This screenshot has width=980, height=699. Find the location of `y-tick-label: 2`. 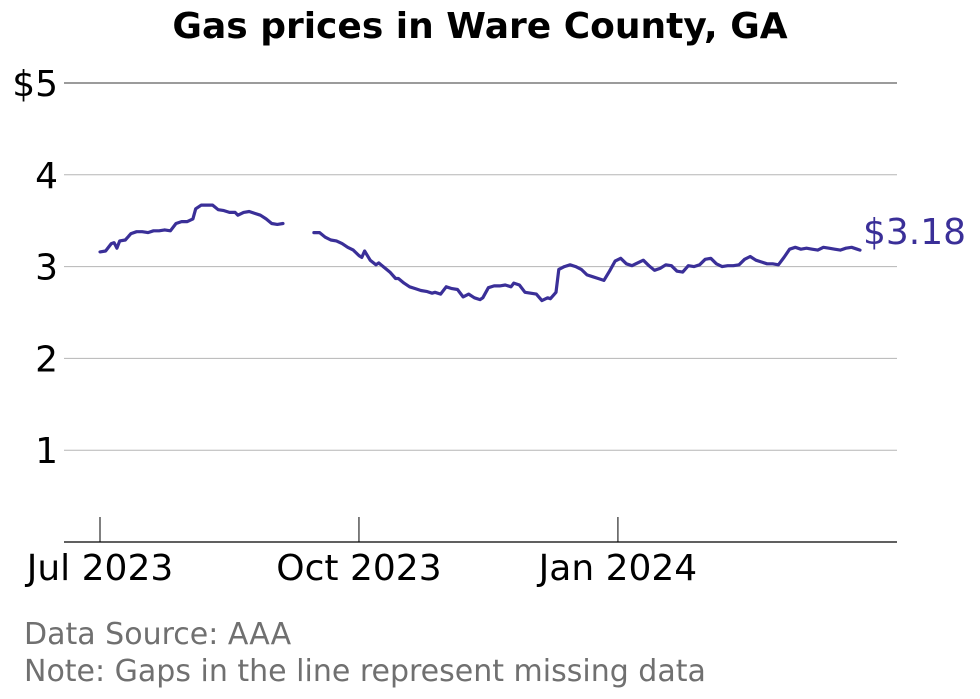

y-tick-label: 2 is located at coordinates (46, 359).